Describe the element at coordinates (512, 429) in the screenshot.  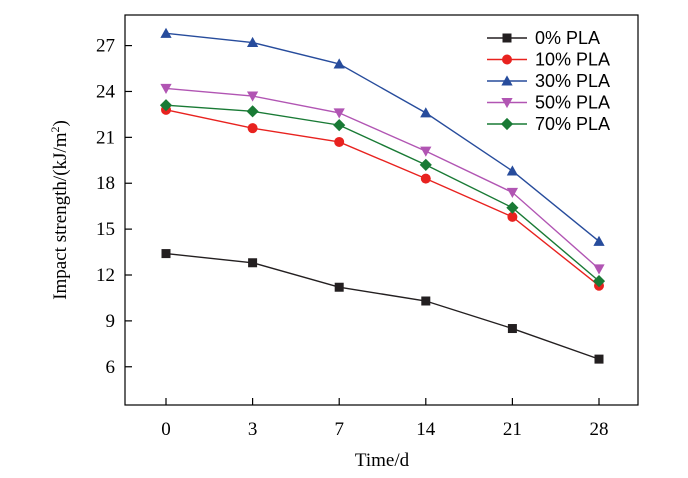
I see `x-tick-label: 21` at that location.